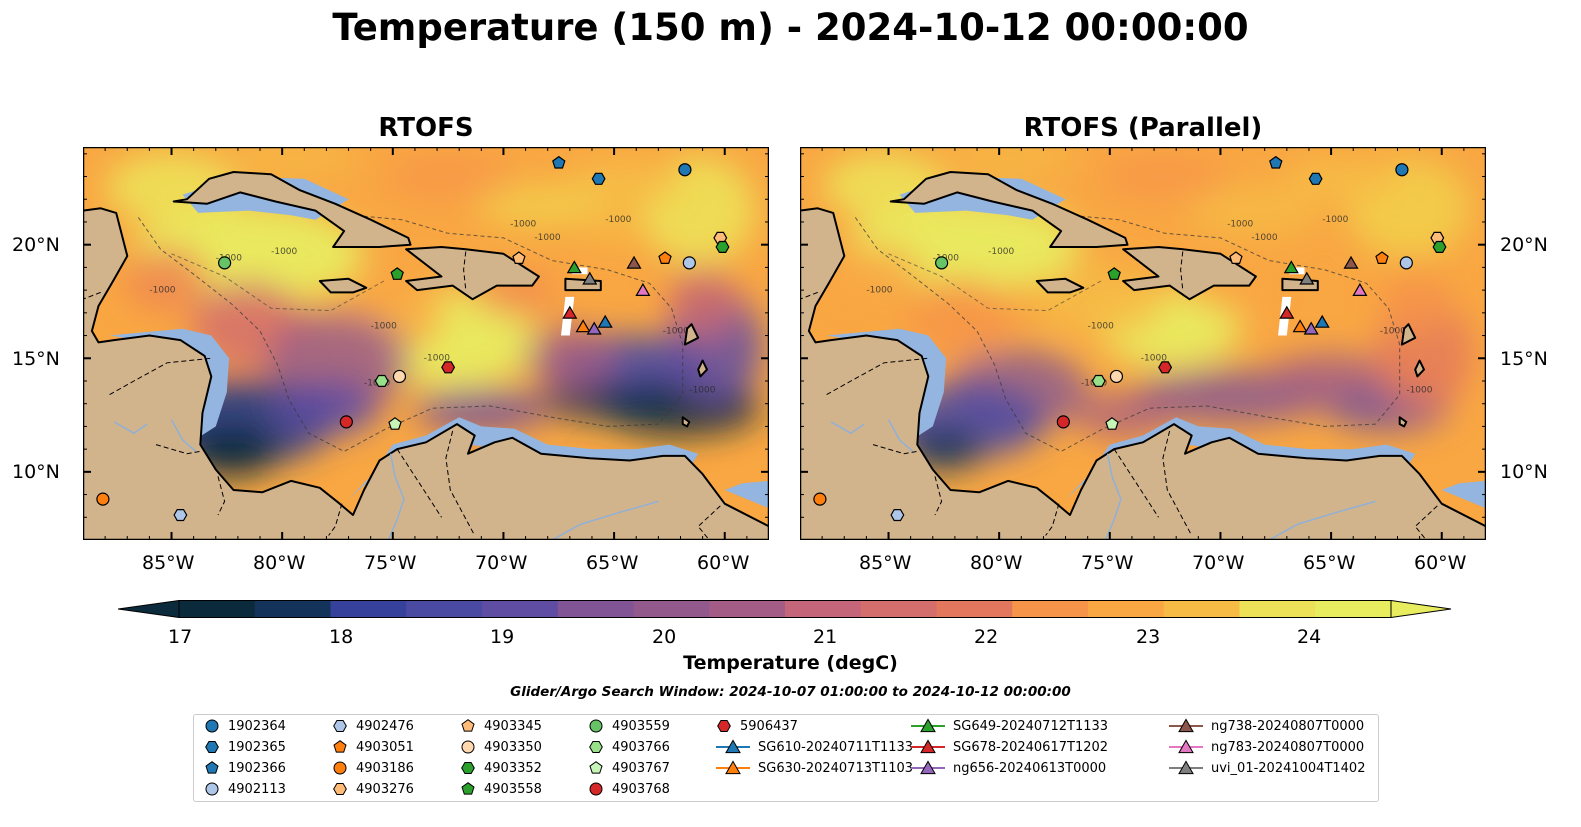  Describe the element at coordinates (501, 789) in the screenshot. I see `legend-item-4903558: 4903558` at that location.